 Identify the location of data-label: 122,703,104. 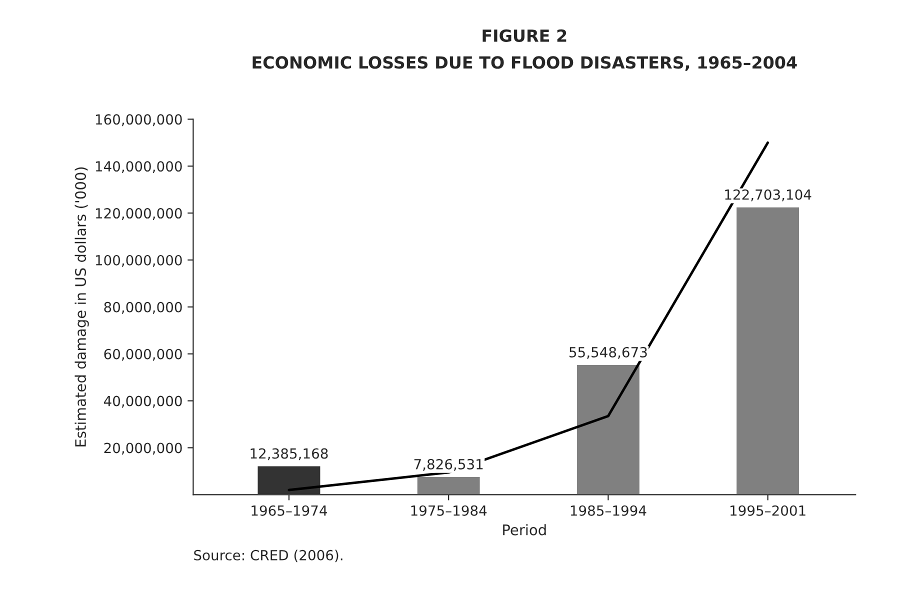
(768, 195).